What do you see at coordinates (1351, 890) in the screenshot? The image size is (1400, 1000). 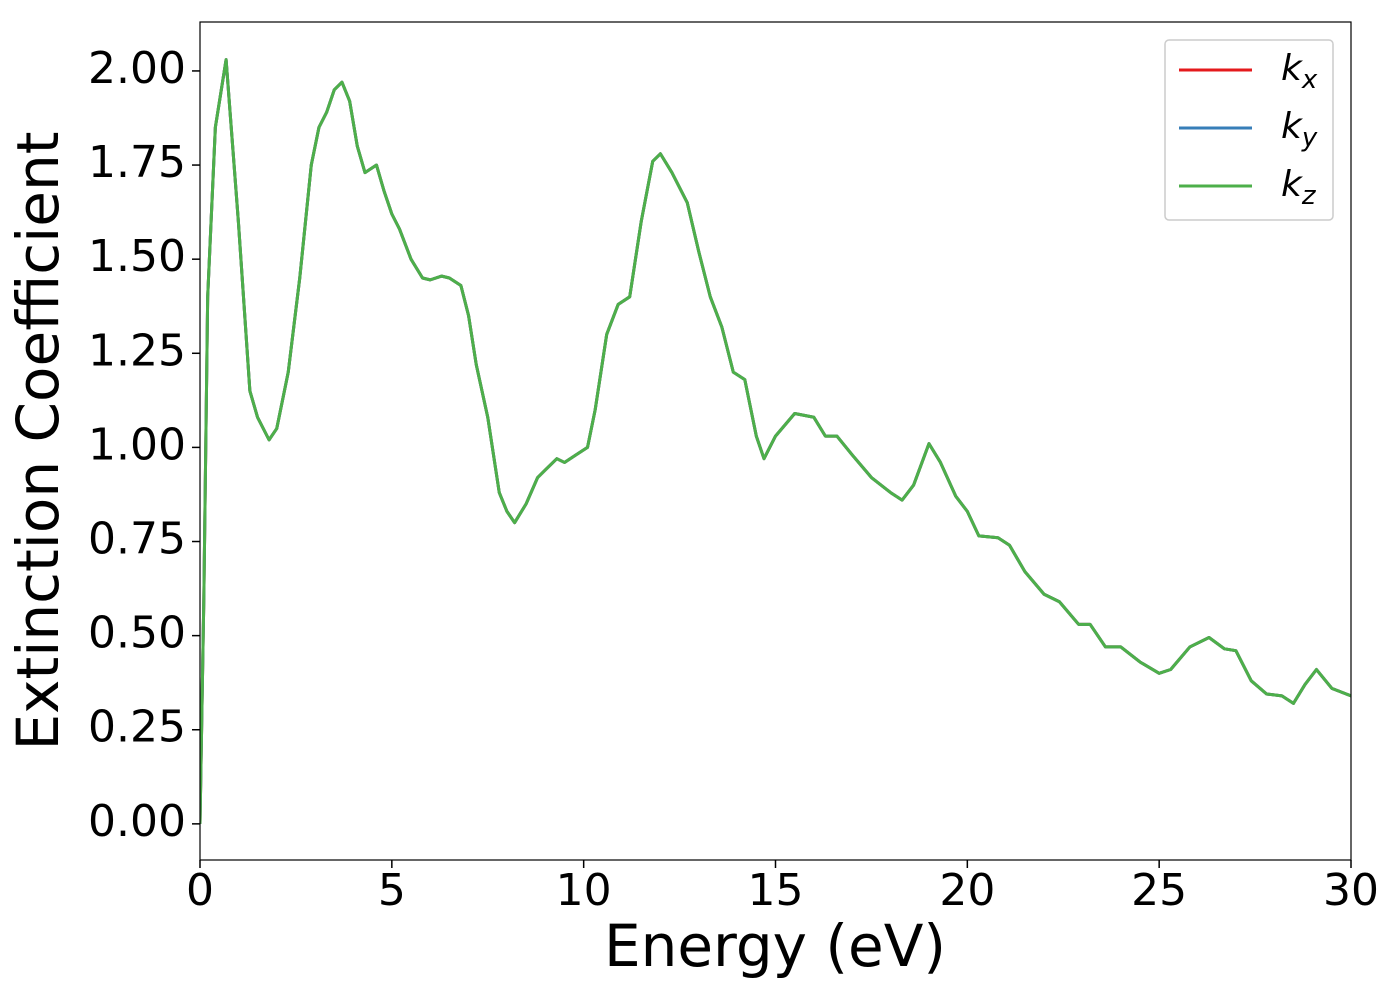 I see `x-tick-label: 30` at bounding box center [1351, 890].